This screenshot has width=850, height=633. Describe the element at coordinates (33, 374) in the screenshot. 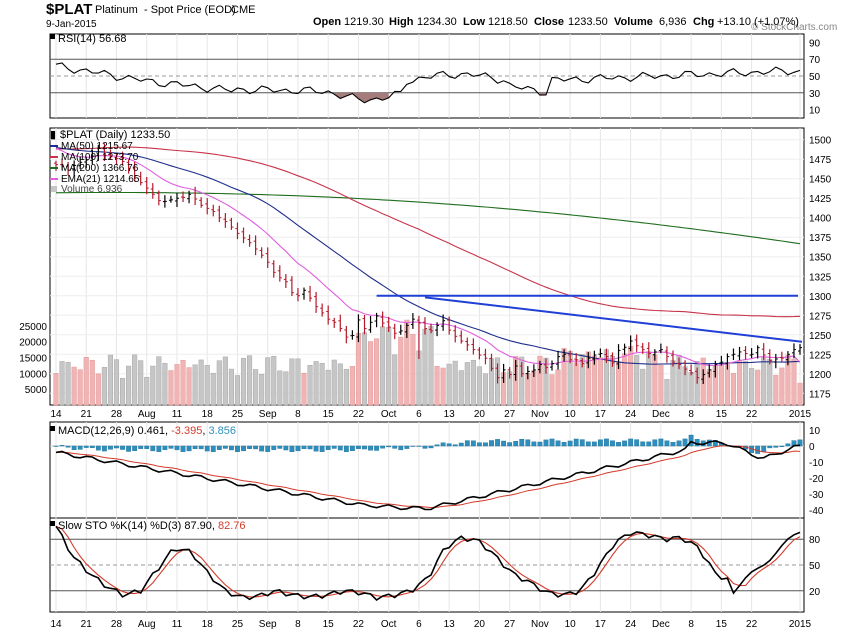

I see `volume-axis-label: 10000` at that location.